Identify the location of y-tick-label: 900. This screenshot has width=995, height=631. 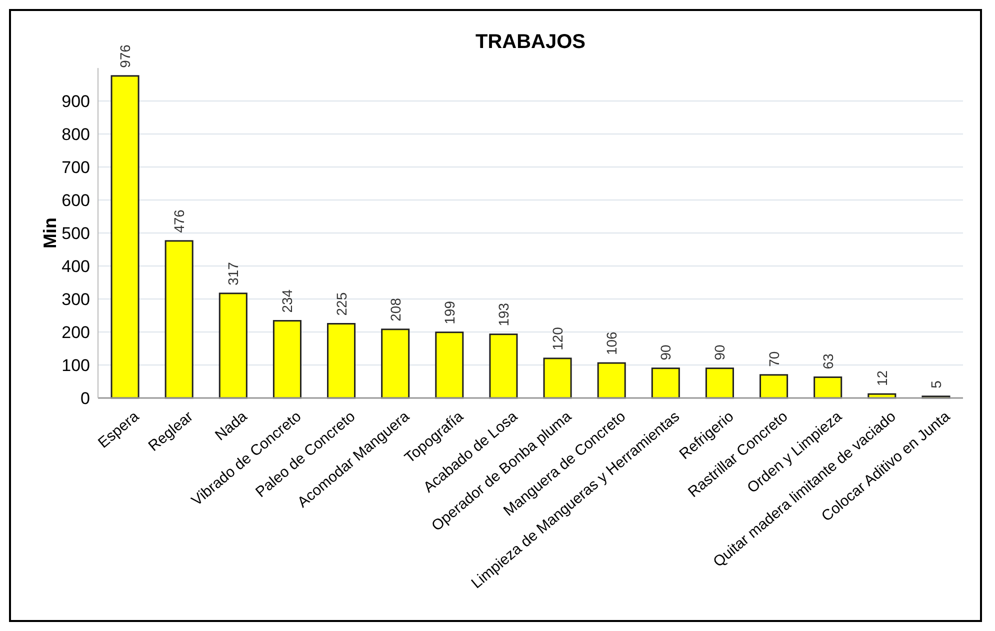
(76, 101).